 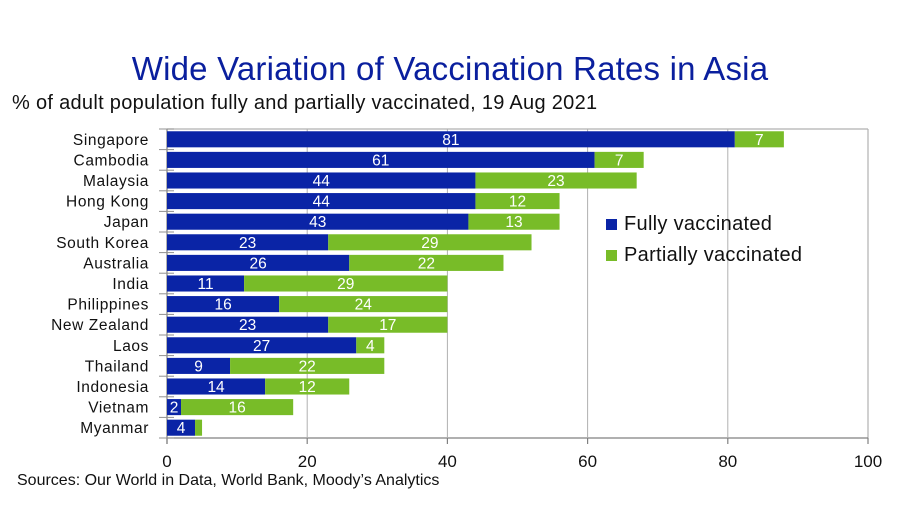 I want to click on legend-label-partially: Partially vaccinated, so click(x=713, y=255).